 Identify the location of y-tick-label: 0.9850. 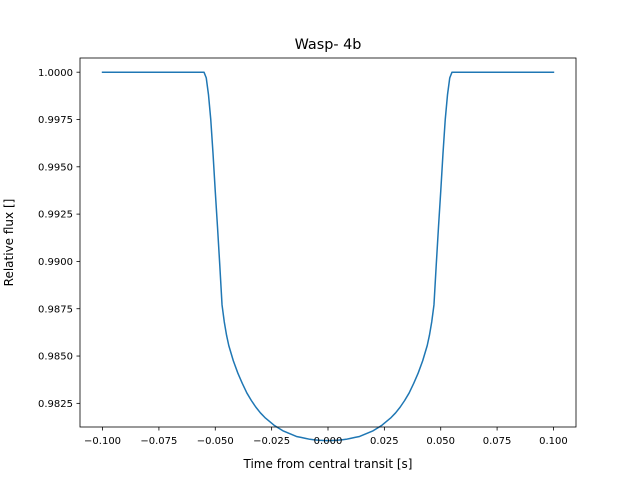
(55, 357).